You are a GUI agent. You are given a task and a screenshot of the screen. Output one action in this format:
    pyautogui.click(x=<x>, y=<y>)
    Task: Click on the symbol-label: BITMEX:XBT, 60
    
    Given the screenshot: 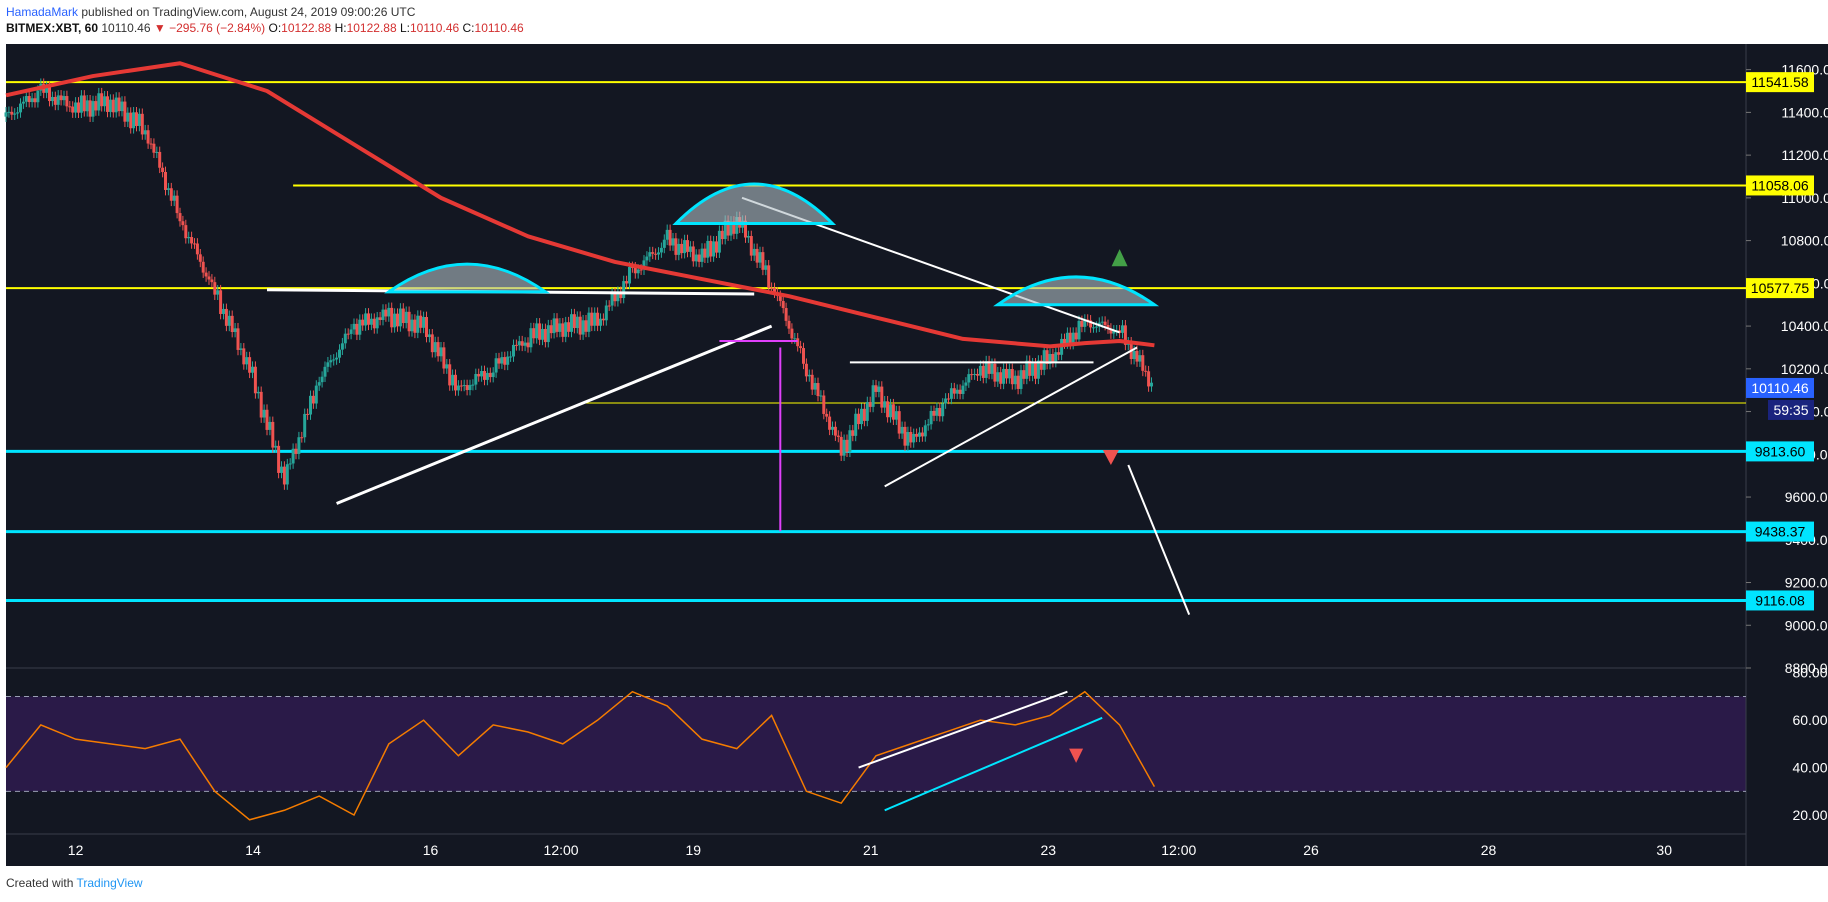 What is the action you would take?
    pyautogui.click(x=52, y=28)
    